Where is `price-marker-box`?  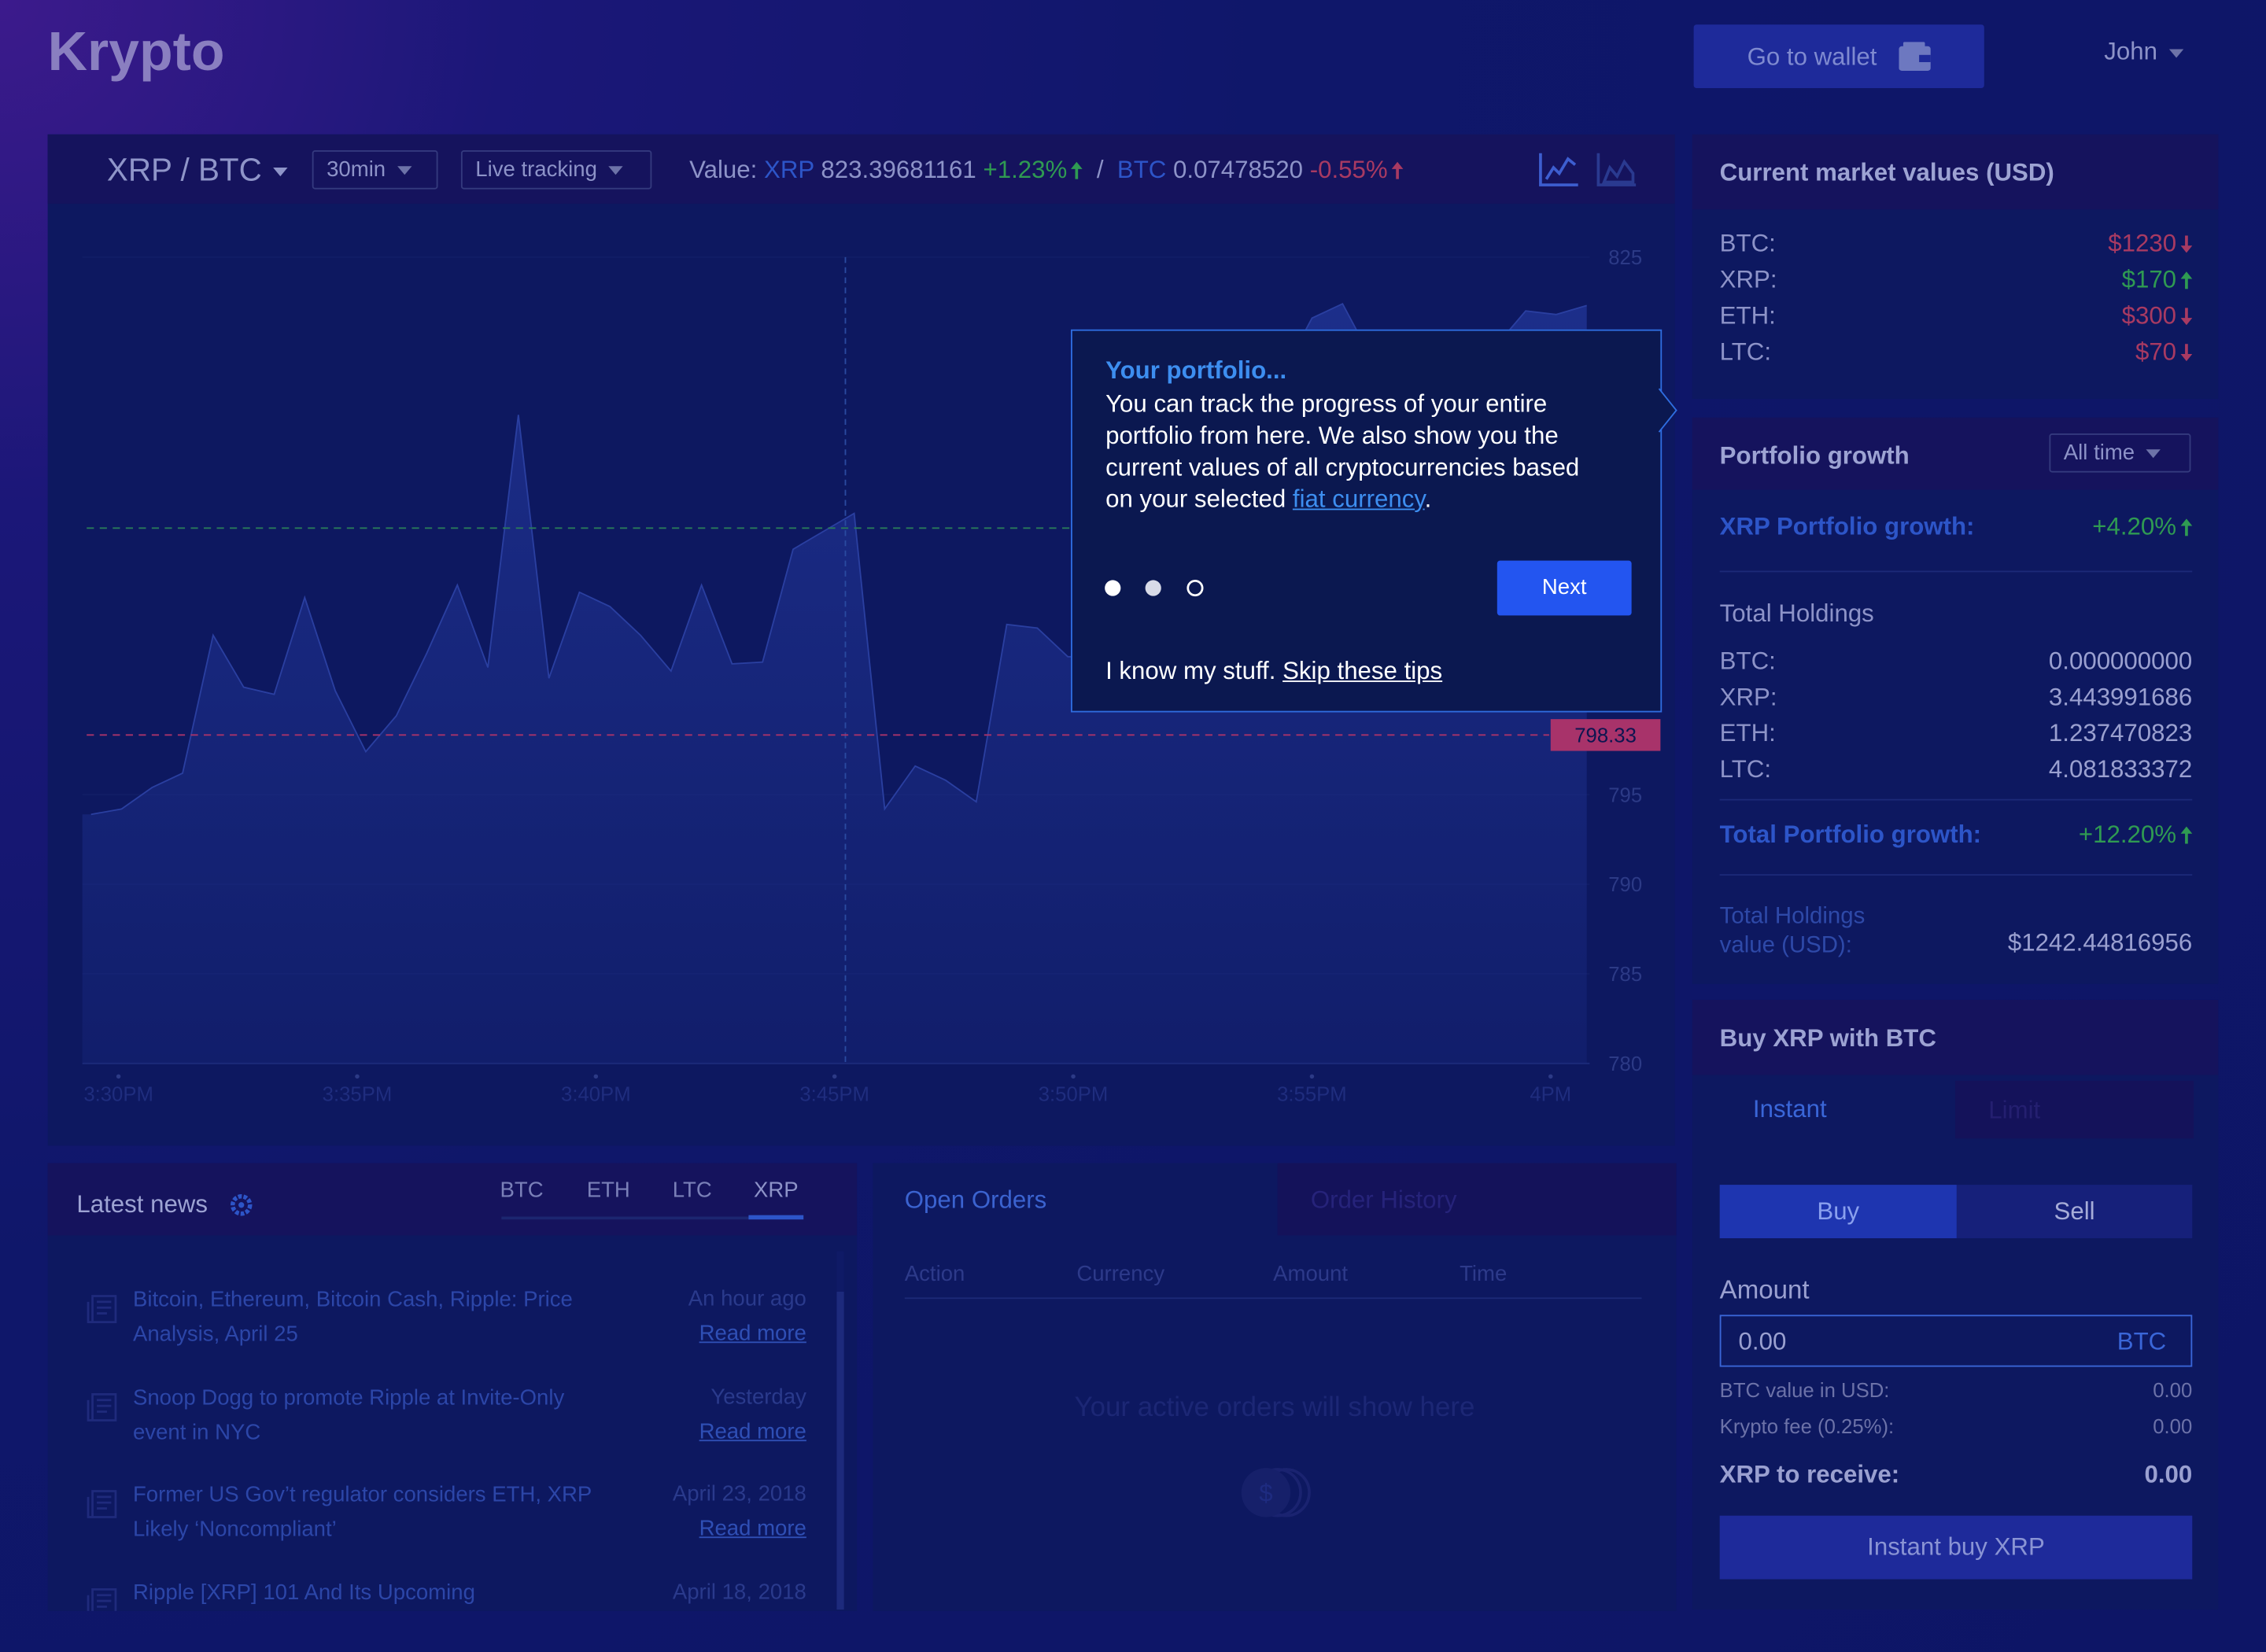
price-marker-box is located at coordinates (1605, 735).